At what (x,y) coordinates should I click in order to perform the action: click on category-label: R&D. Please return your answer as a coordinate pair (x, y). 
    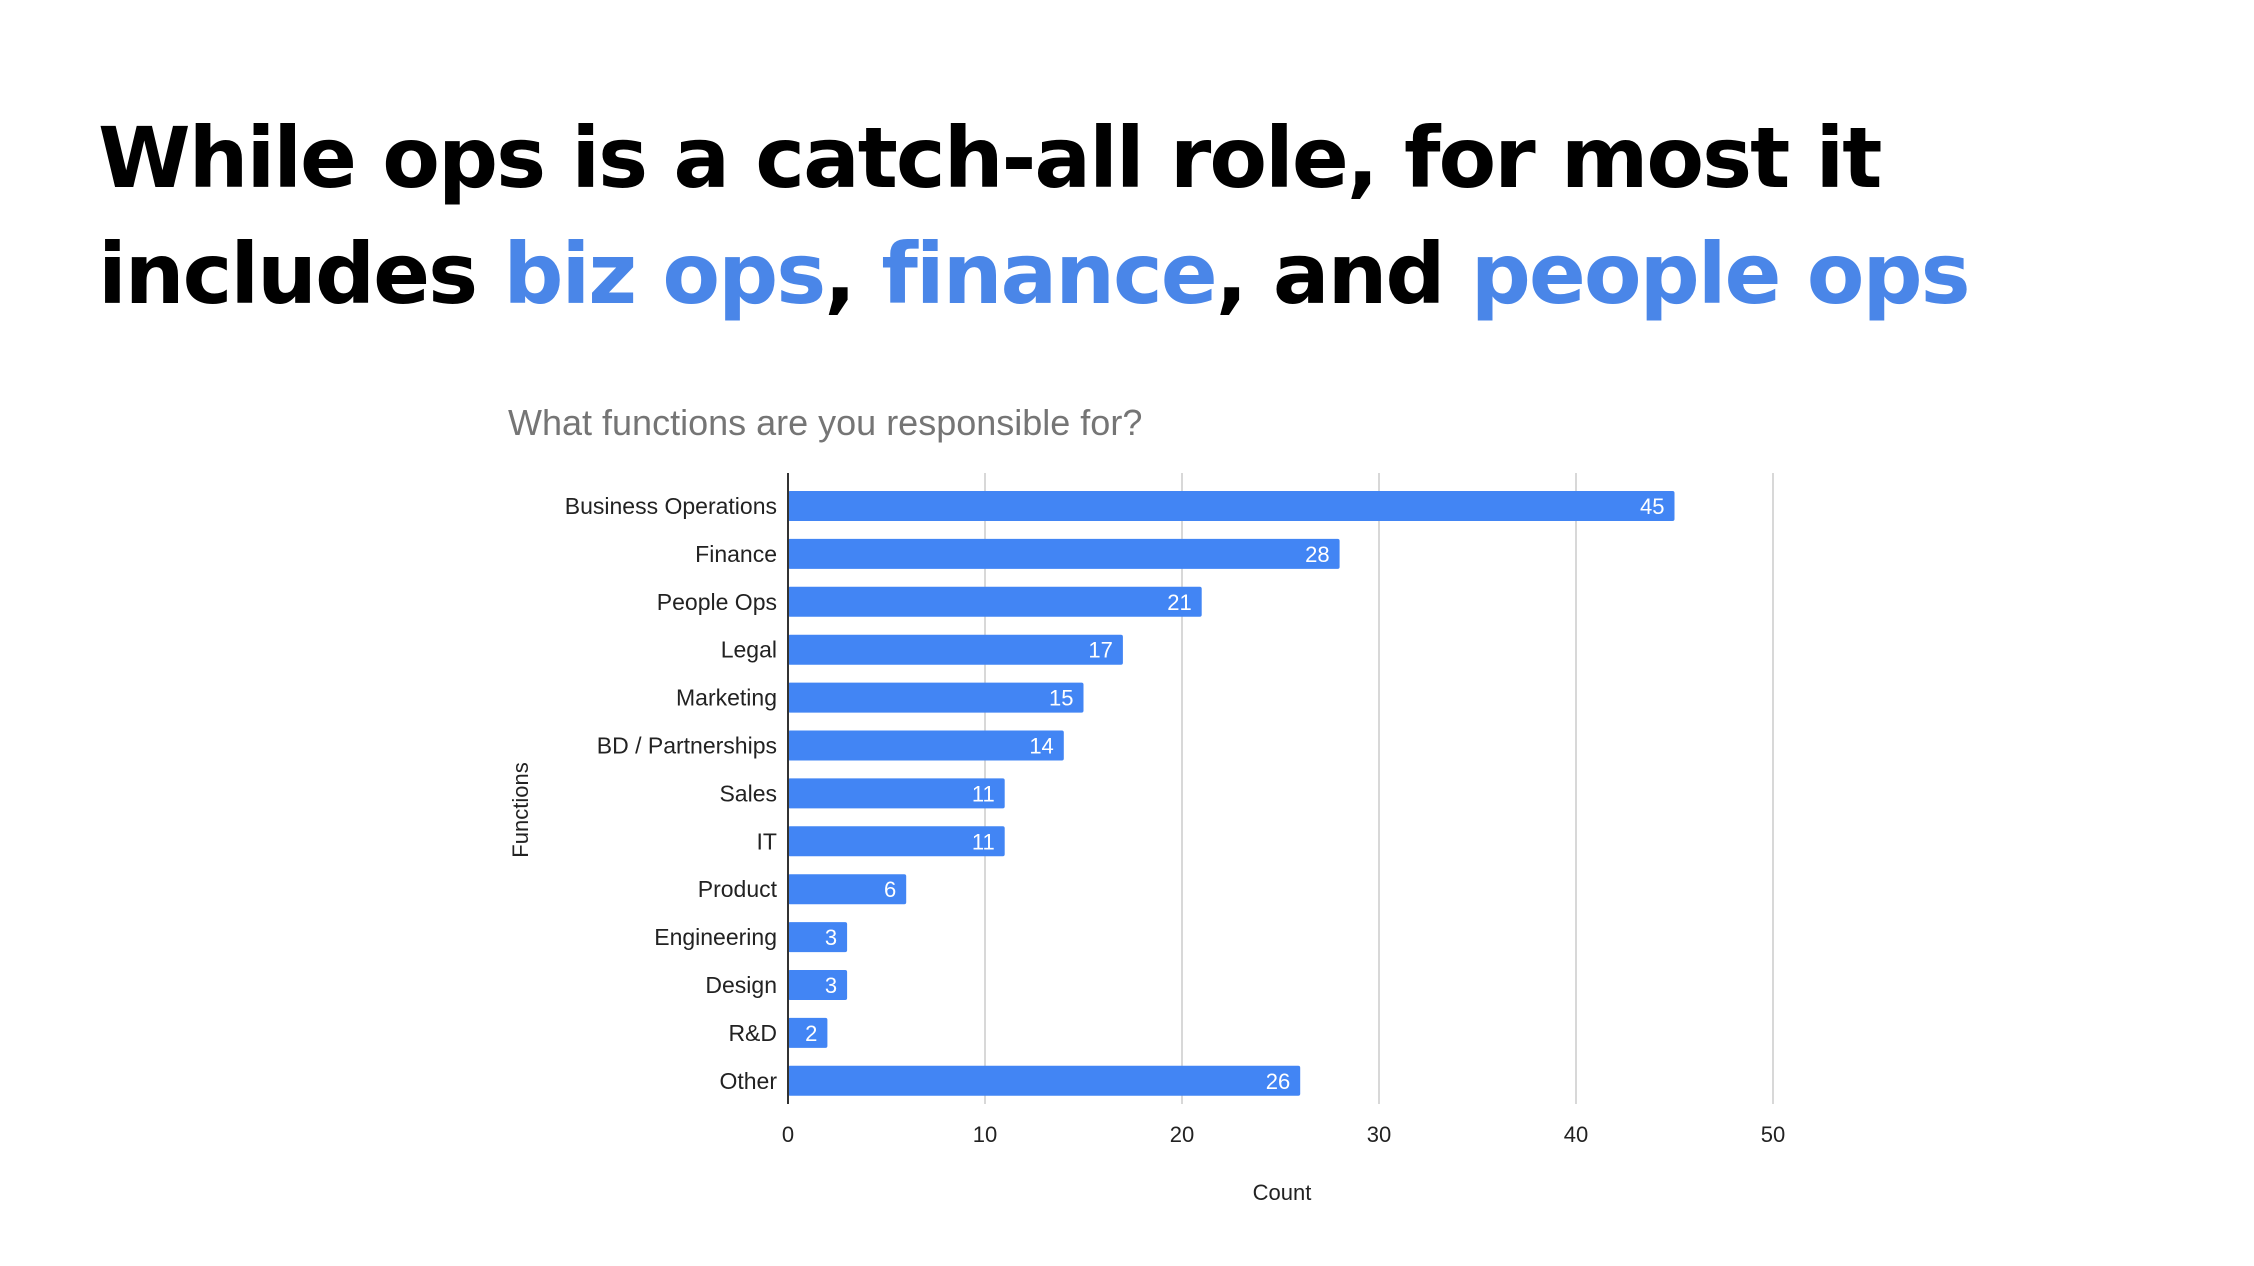
    Looking at the image, I should click on (752, 1033).